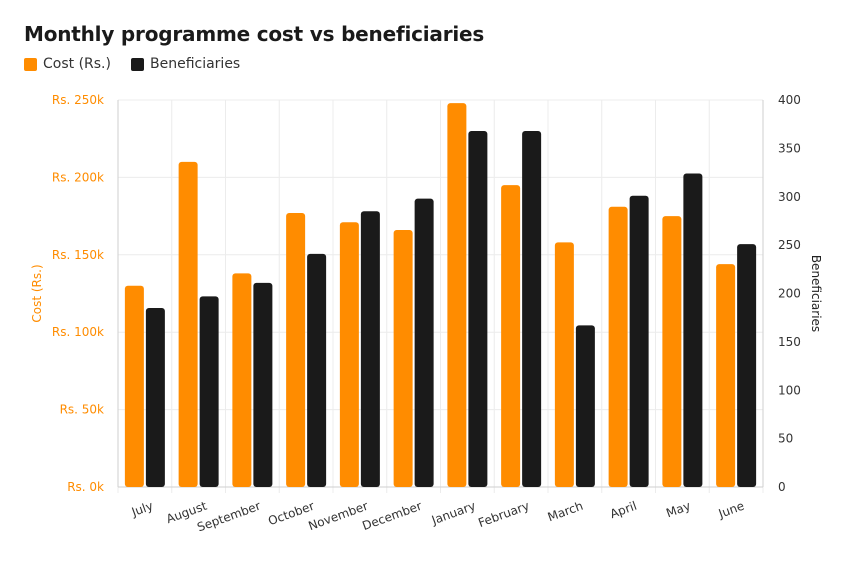 The width and height of the screenshot is (848, 567). I want to click on x-tick-label: March, so click(565, 512).